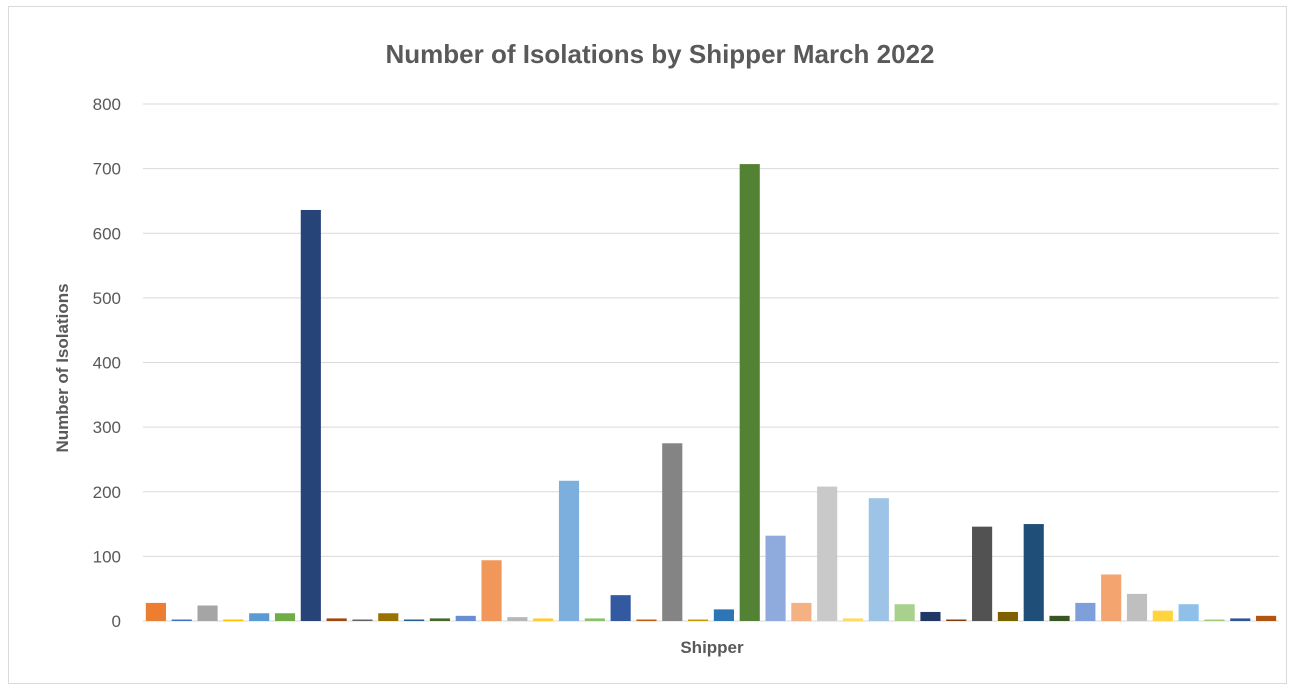  I want to click on y-tick-label: 600, so click(107, 233).